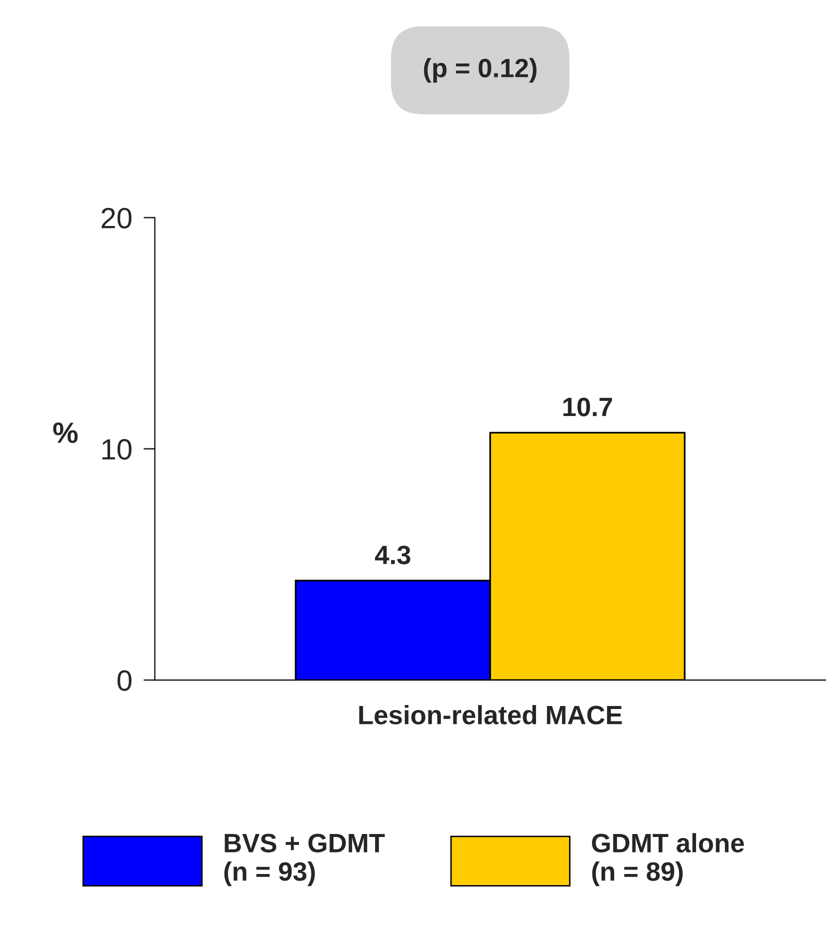 The width and height of the screenshot is (828, 938). What do you see at coordinates (117, 218) in the screenshot?
I see `y-tick-label: 20` at bounding box center [117, 218].